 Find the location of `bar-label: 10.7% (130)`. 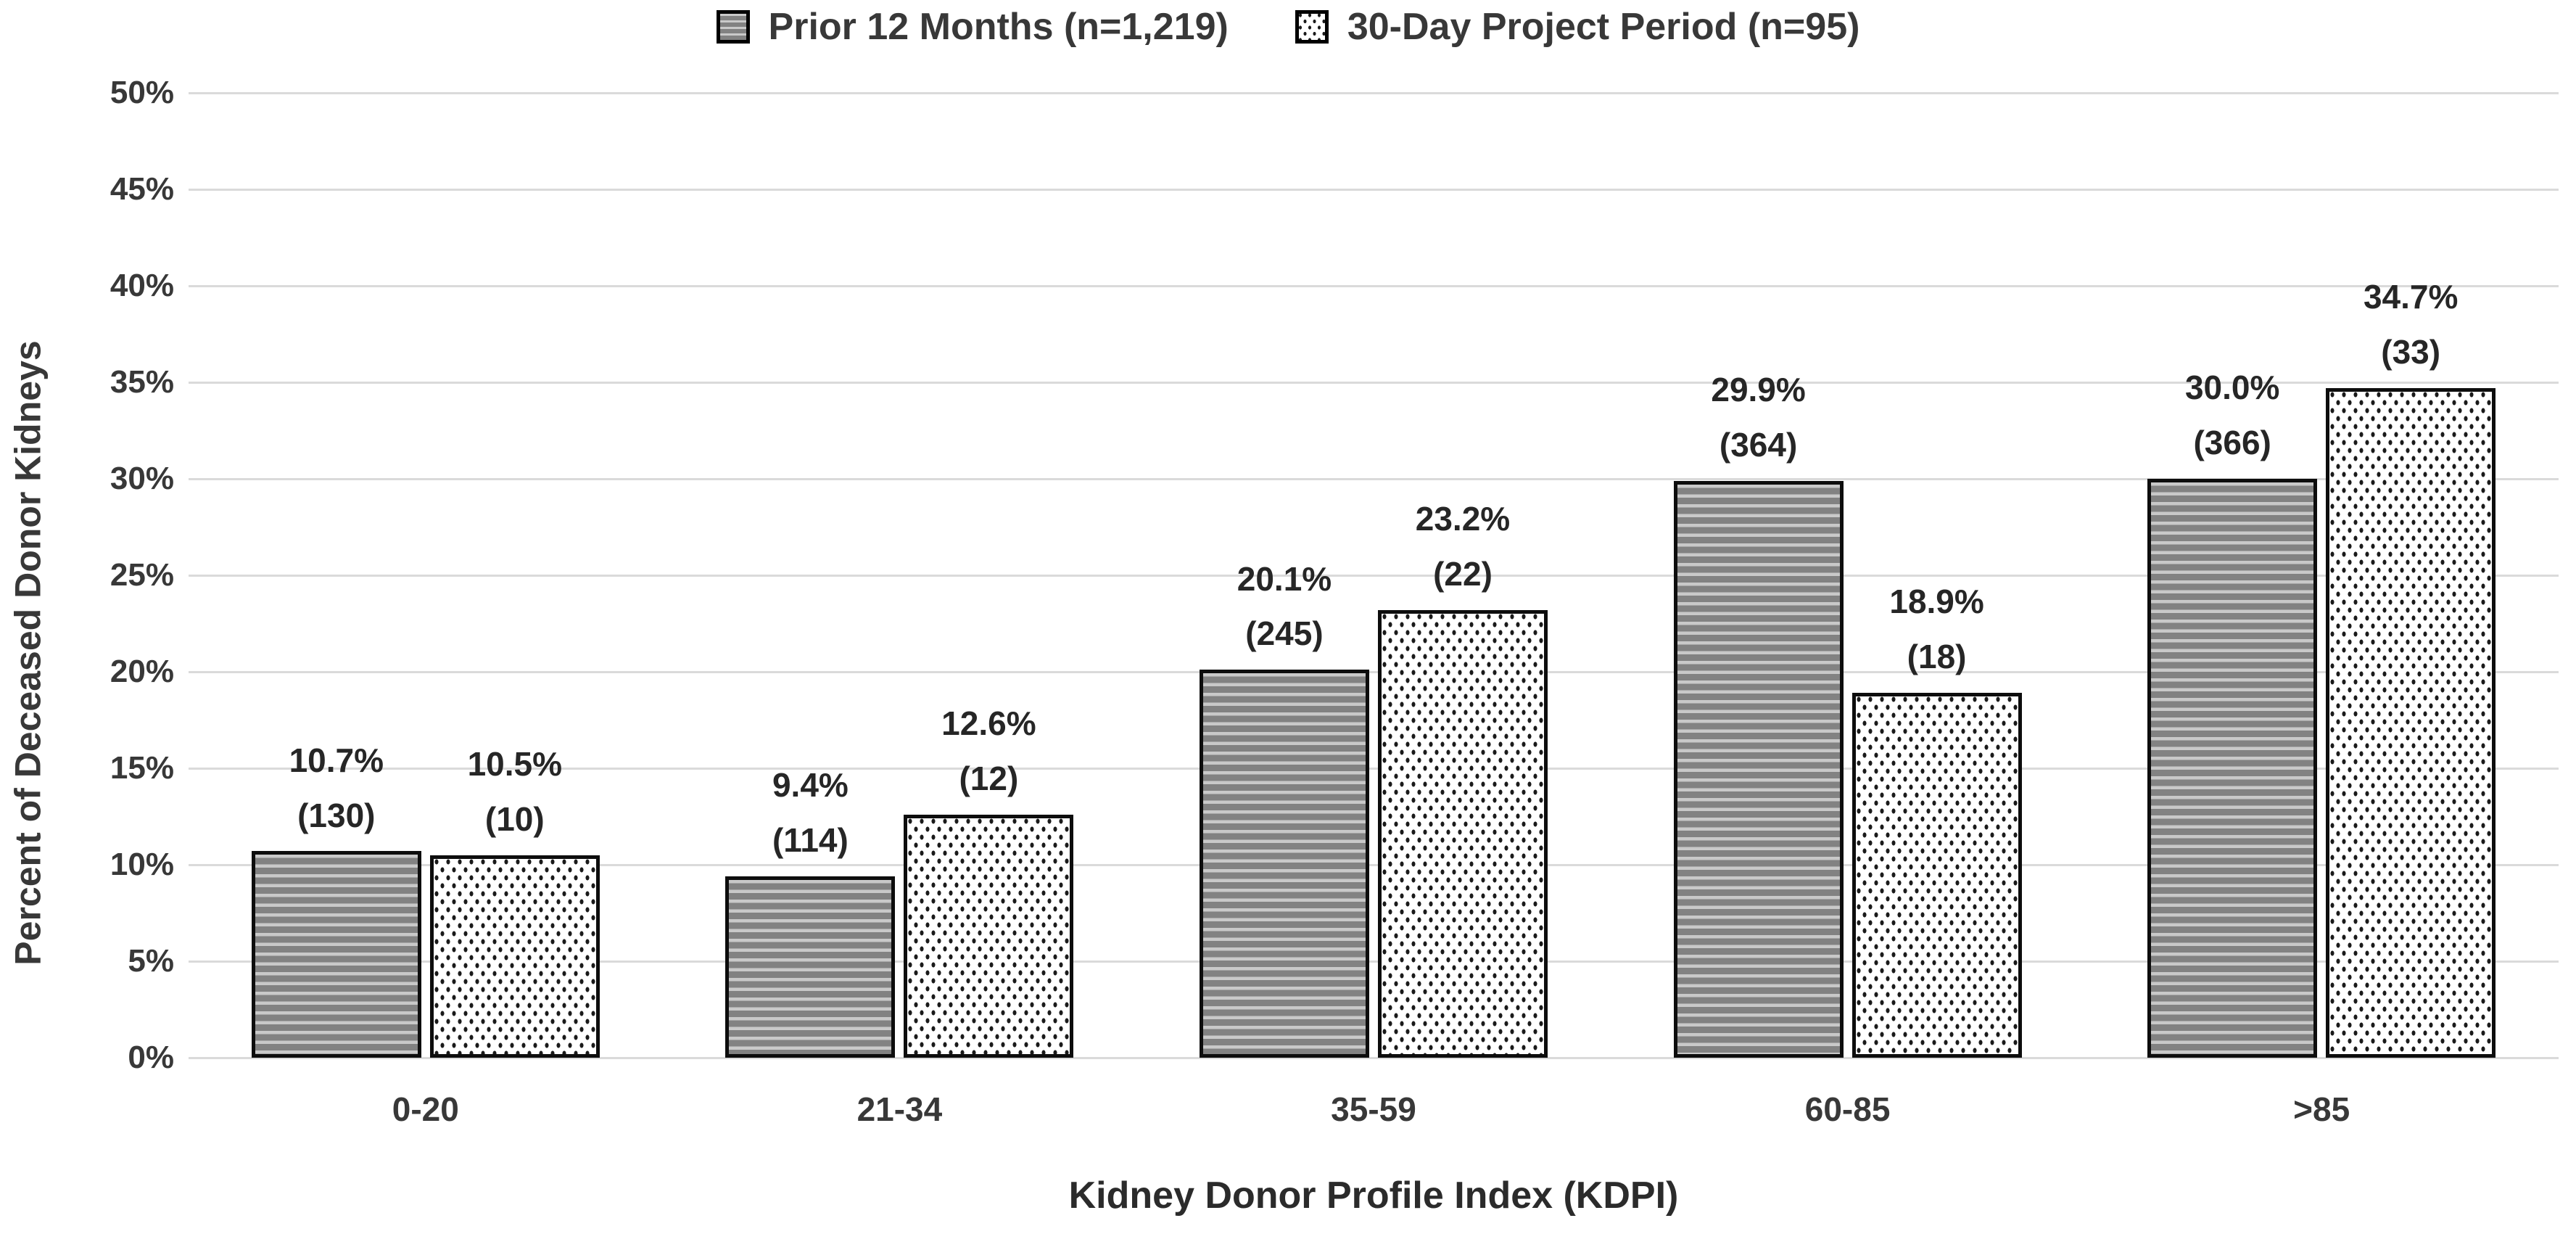

bar-label: 10.7% (130) is located at coordinates (336, 788).